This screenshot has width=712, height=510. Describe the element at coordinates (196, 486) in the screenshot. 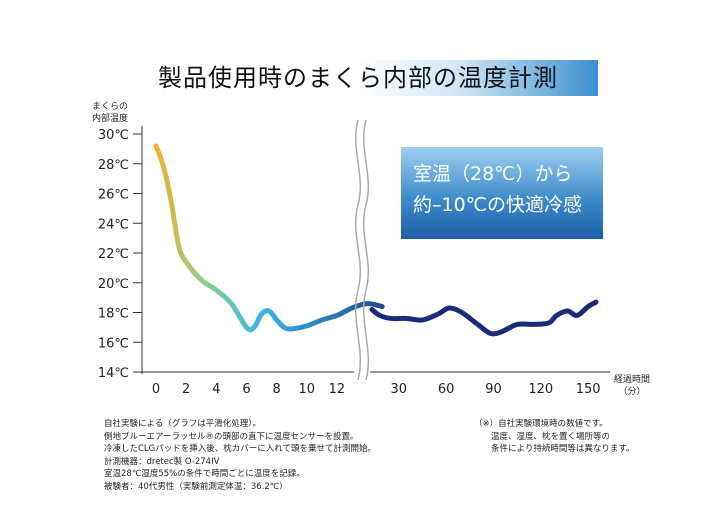

I see `note-left-line: 被験者：40代男性（実験前測定体温：36.2℃）` at that location.